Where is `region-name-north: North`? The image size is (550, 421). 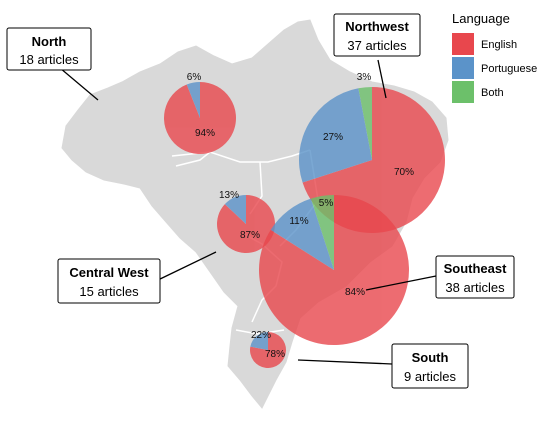 region-name-north: North is located at coordinates (49, 41).